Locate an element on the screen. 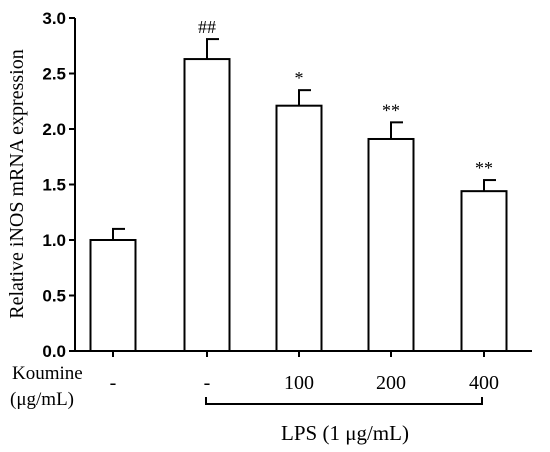 The width and height of the screenshot is (550, 452). y-tick-label: 2.0 is located at coordinates (54, 129).